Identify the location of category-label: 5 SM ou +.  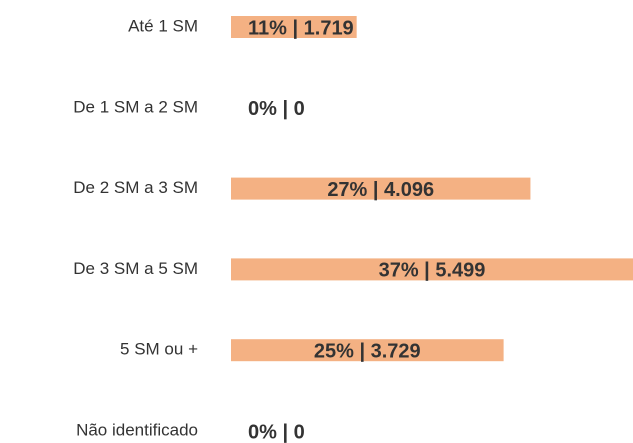
(159, 349).